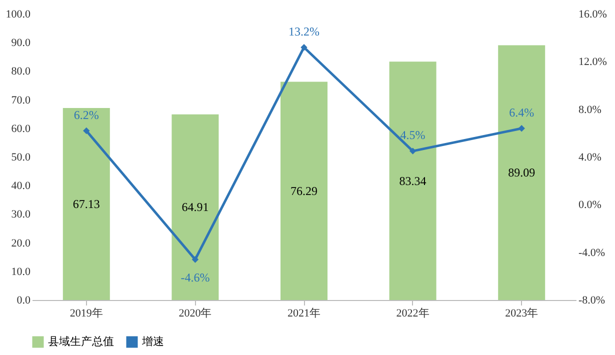 Image resolution: width=615 pixels, height=355 pixels. What do you see at coordinates (23, 300) in the screenshot?
I see `y-tick-label: 0.0` at bounding box center [23, 300].